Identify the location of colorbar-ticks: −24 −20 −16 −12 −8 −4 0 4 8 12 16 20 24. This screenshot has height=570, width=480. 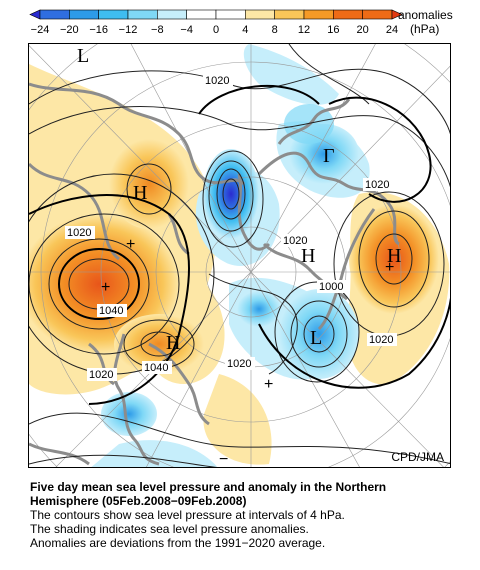
(214, 30).